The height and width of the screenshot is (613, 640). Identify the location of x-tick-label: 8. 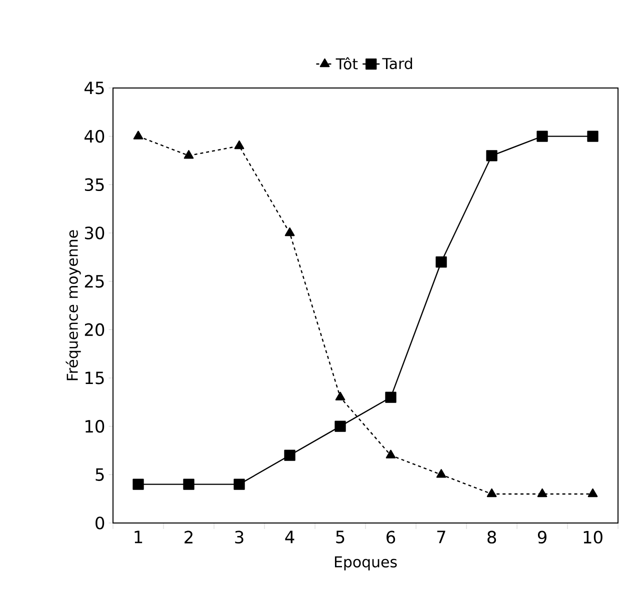
(492, 537).